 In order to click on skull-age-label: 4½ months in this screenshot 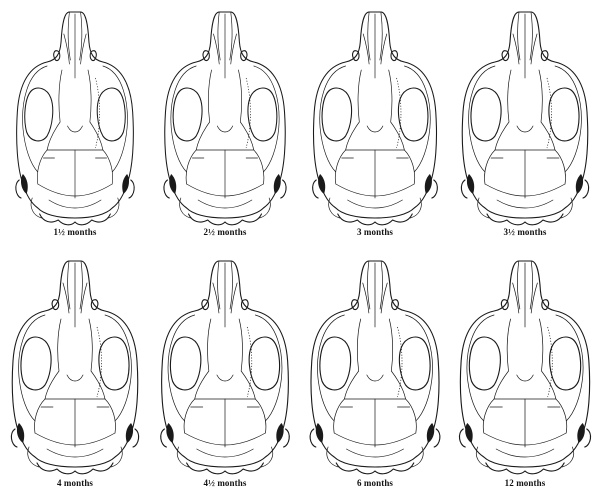, I will do `click(225, 483)`.